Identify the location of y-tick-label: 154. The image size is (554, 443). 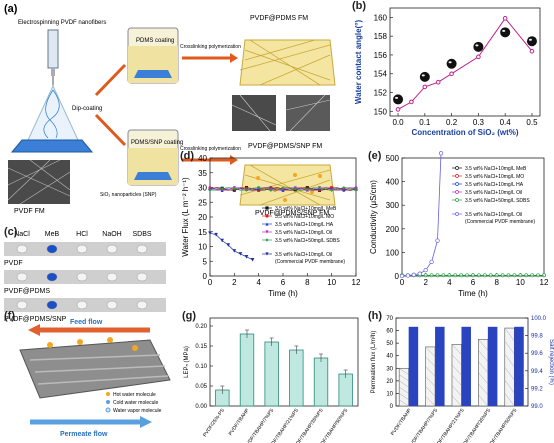
(381, 74).